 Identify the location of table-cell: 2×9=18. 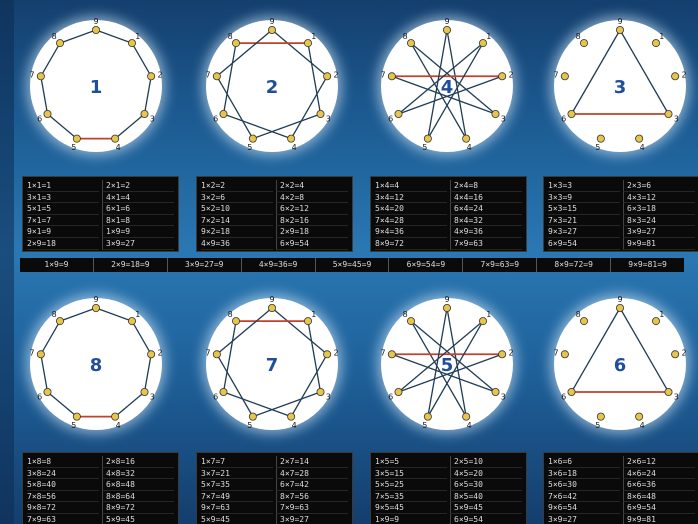
(63, 244).